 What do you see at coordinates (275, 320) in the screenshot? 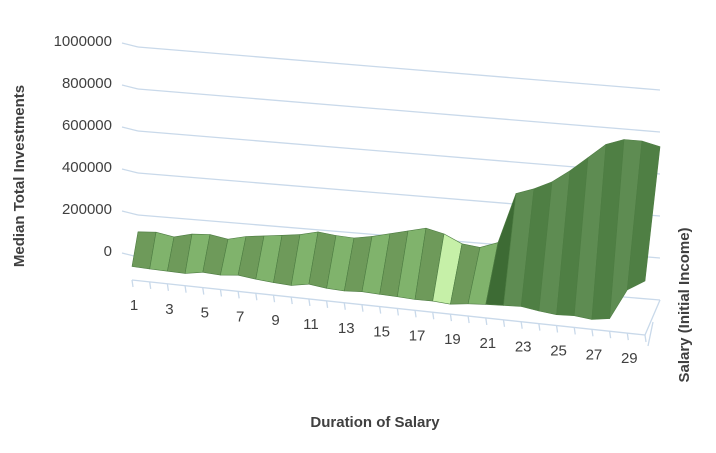
I see `x-tick-label: 9` at bounding box center [275, 320].